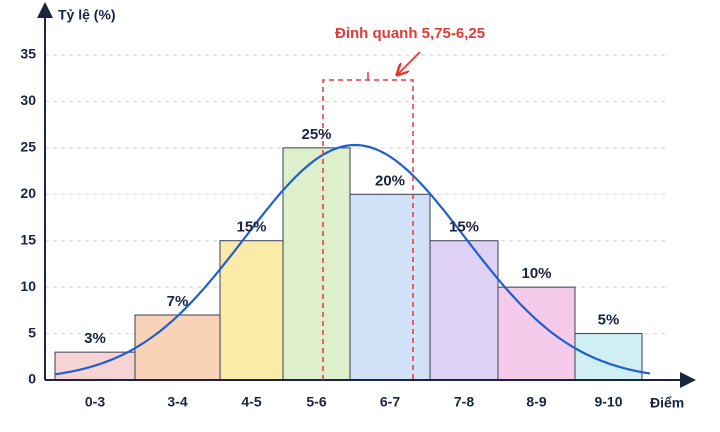 Image resolution: width=720 pixels, height=432 pixels. What do you see at coordinates (390, 402) in the screenshot?
I see `x-tick-label: 6-7` at bounding box center [390, 402].